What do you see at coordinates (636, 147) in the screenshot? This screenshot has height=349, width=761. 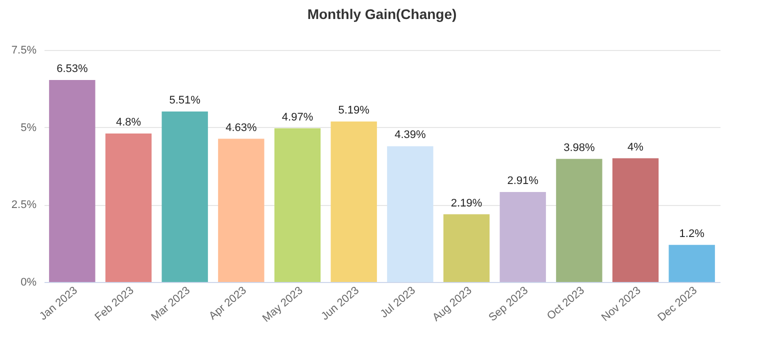 I see `data-label: 4%` at bounding box center [636, 147].